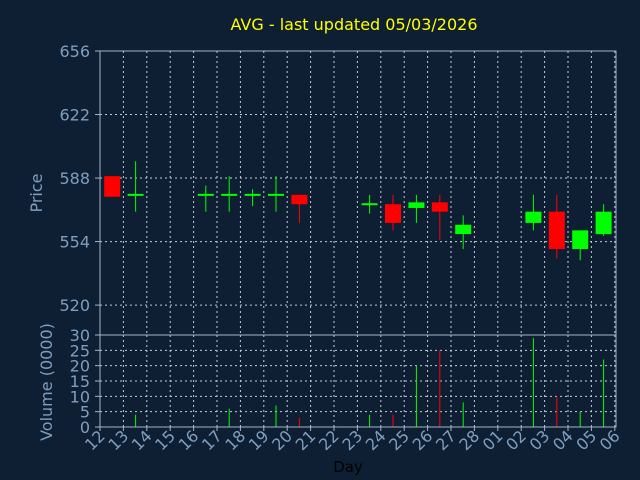  What do you see at coordinates (80, 335) in the screenshot?
I see `volume-y-tick-label: 30` at bounding box center [80, 335].